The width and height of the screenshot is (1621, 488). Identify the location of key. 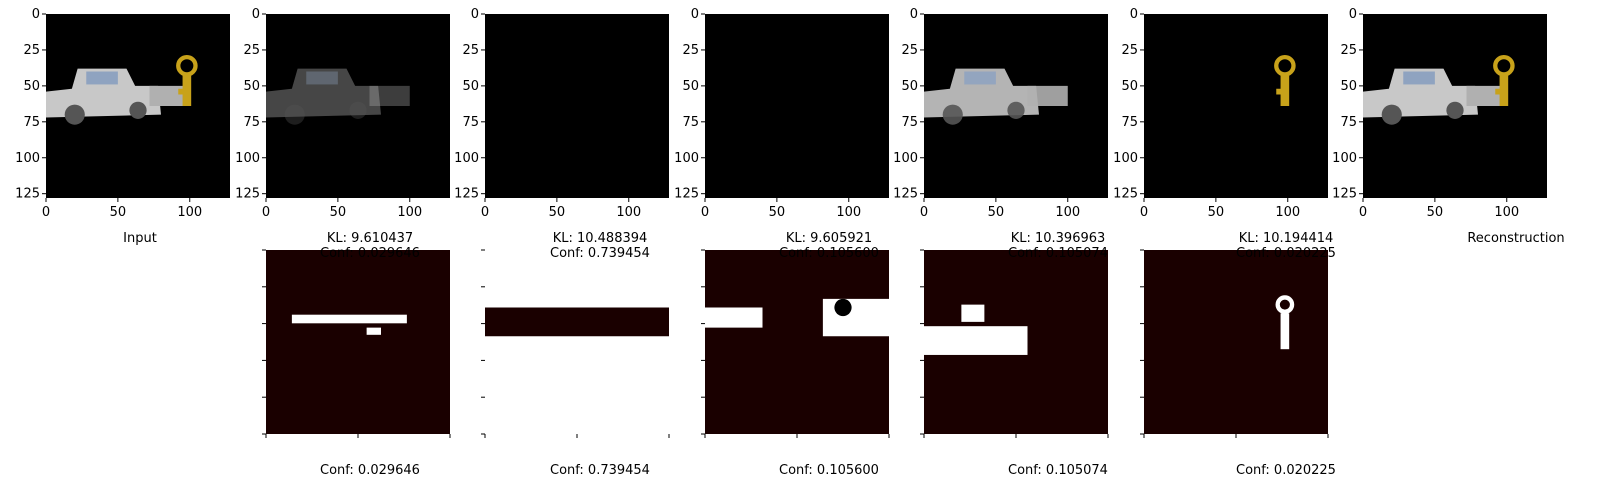
(1285, 80).